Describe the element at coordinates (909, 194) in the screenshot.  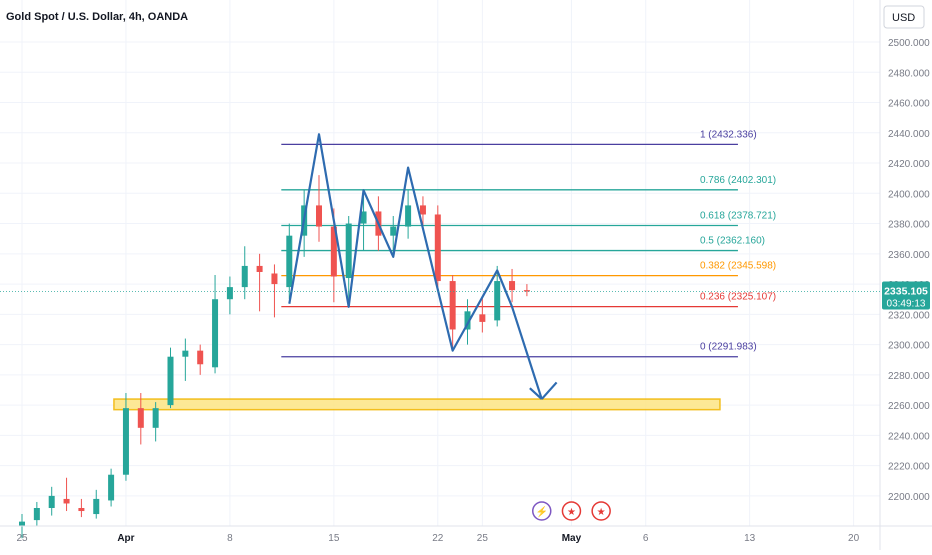
I see `y-tick-label: 2400.000` at that location.